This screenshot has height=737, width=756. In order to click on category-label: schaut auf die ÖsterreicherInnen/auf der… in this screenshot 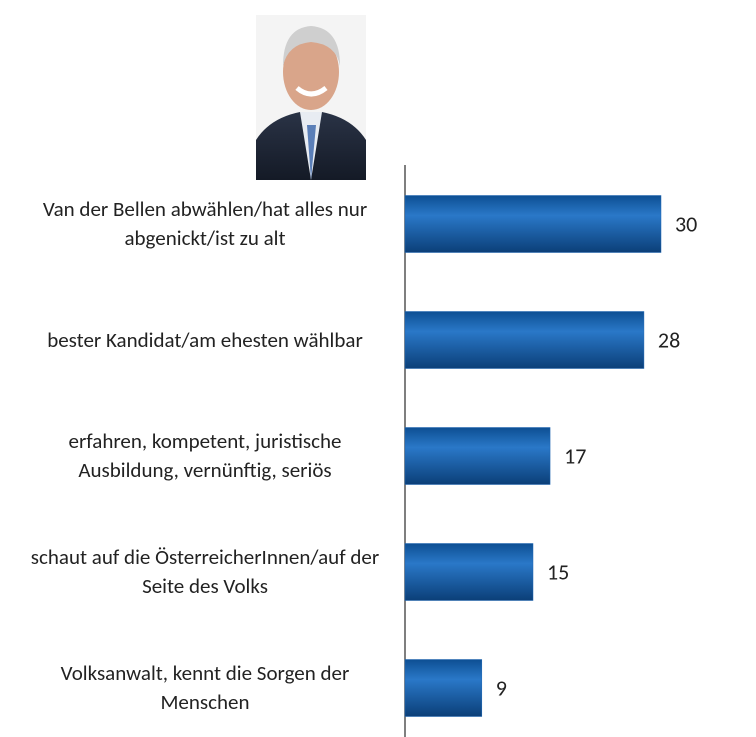, I will do `click(205, 571)`.